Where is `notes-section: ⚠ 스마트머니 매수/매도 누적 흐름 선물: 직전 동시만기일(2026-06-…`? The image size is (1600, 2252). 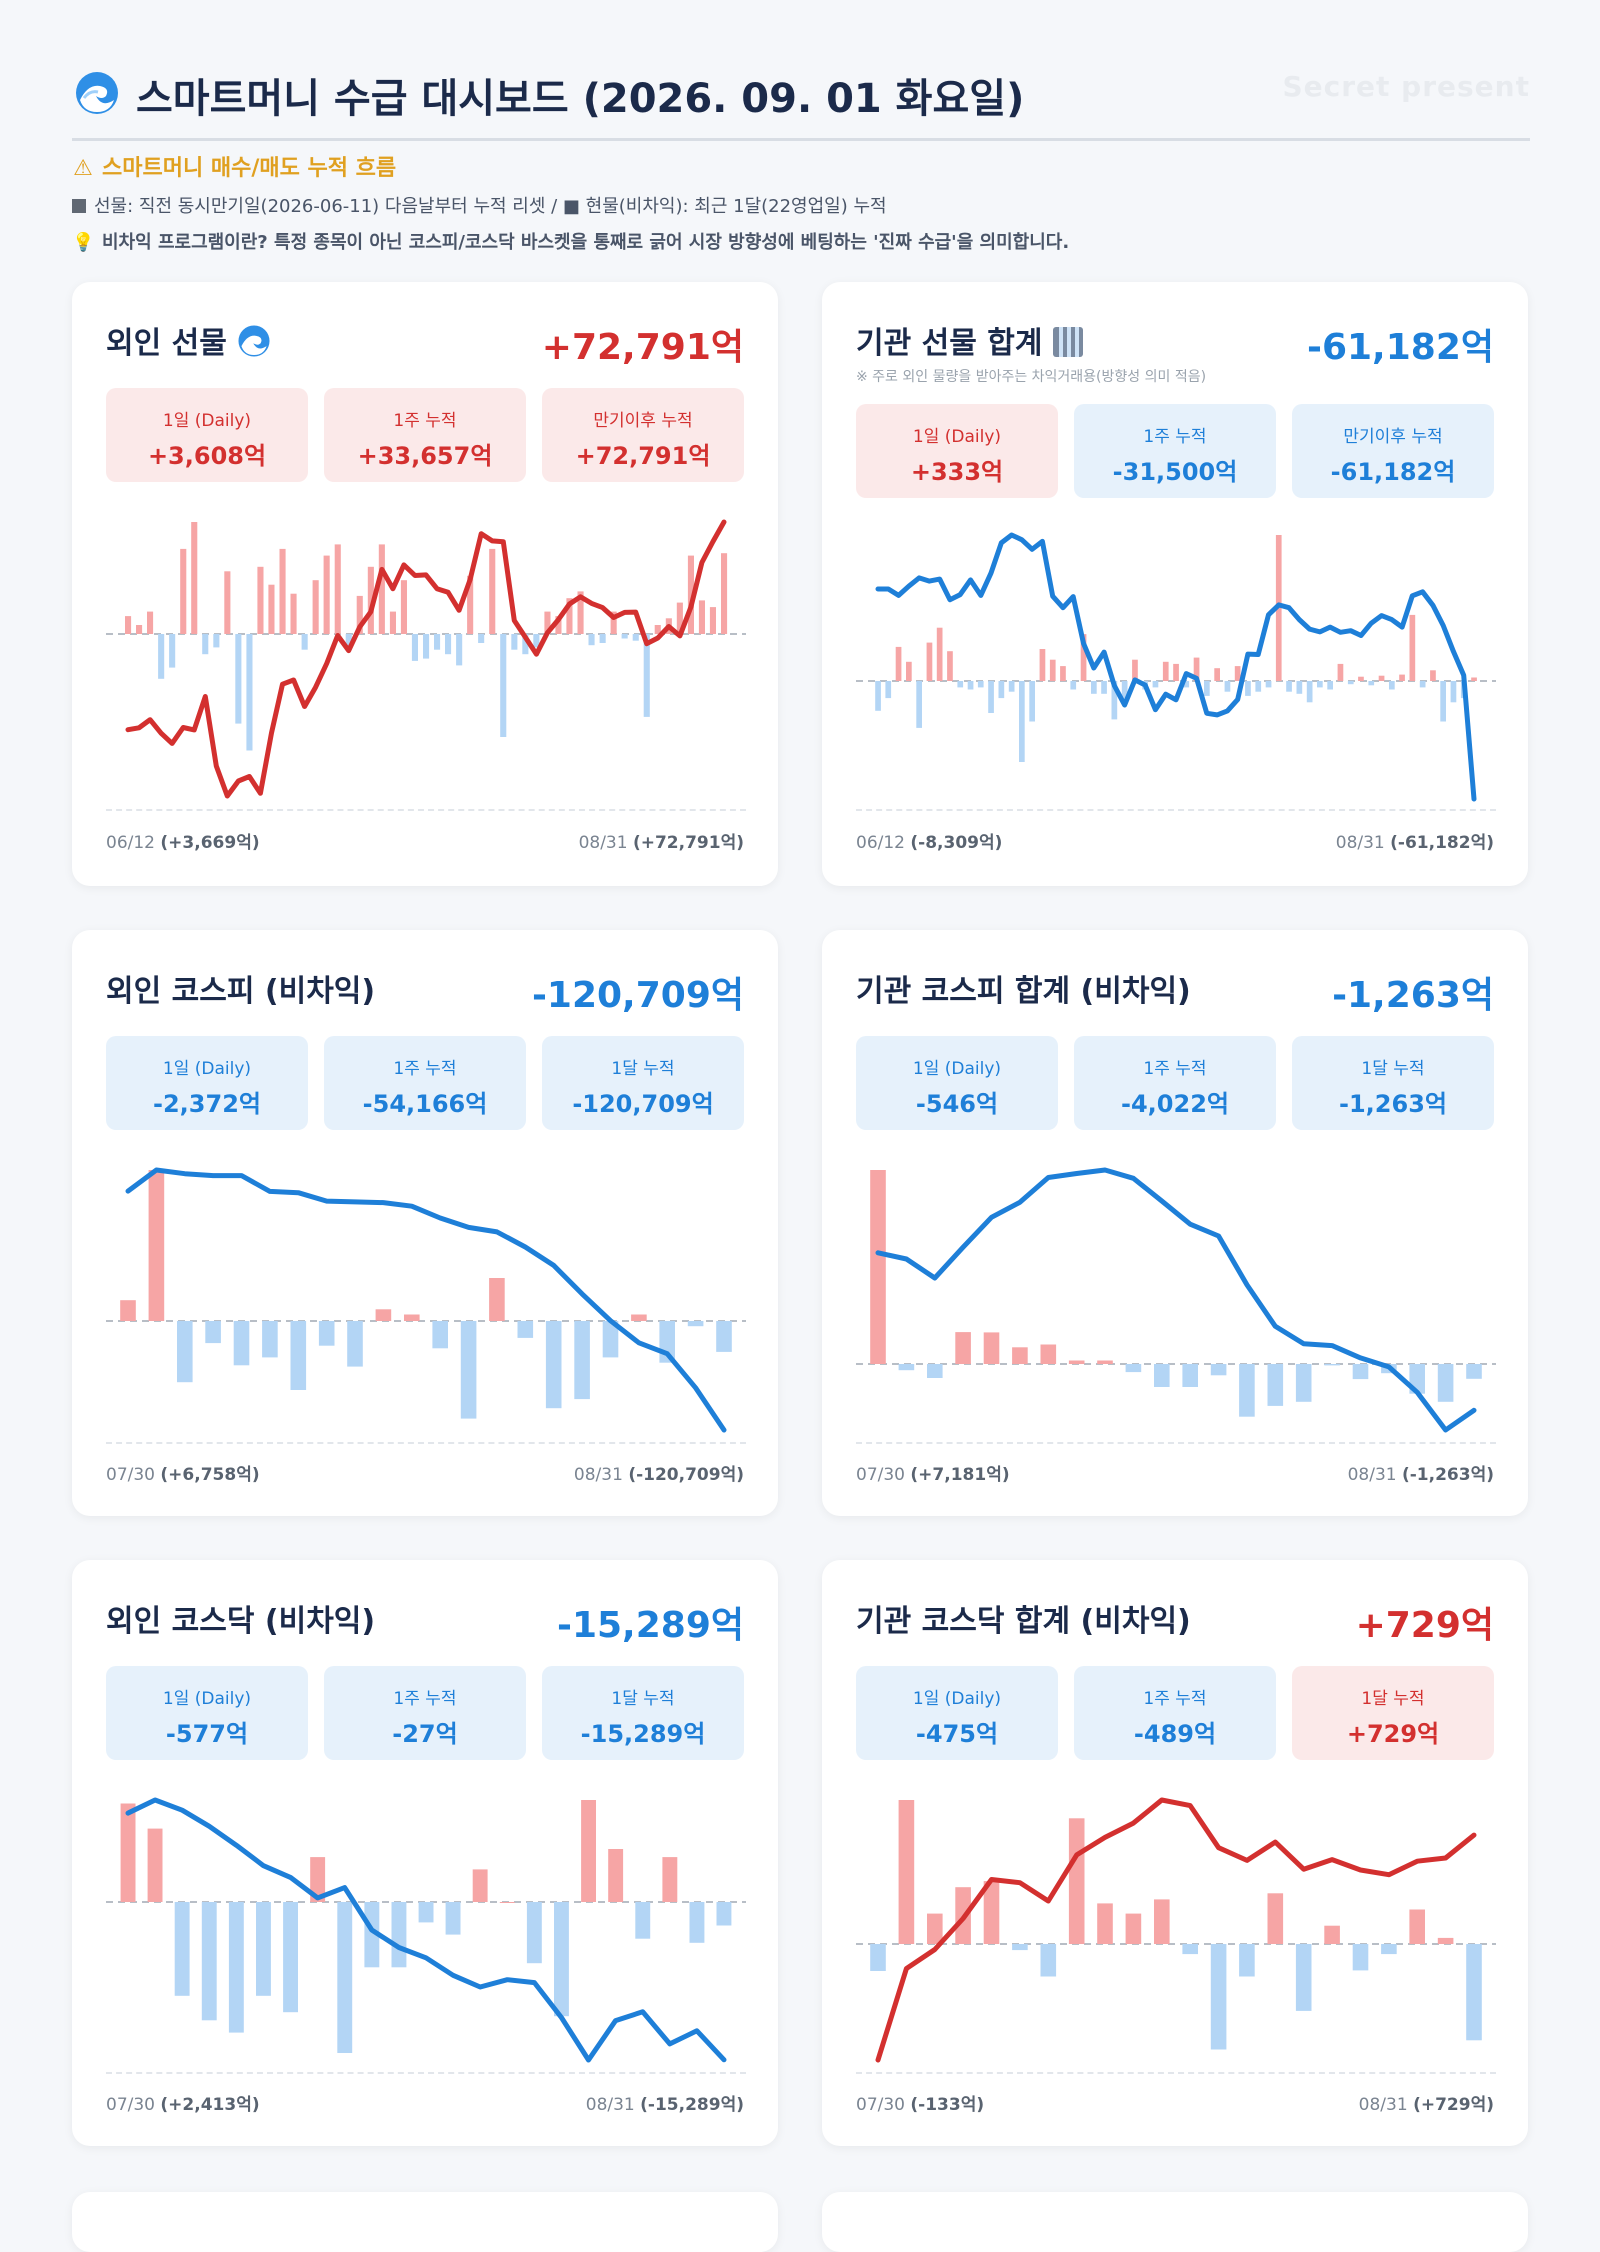 notes-section: ⚠ 스마트머니 매수/매도 누적 흐름 선물: 직전 동시만기일(2026-06-… is located at coordinates (570, 207).